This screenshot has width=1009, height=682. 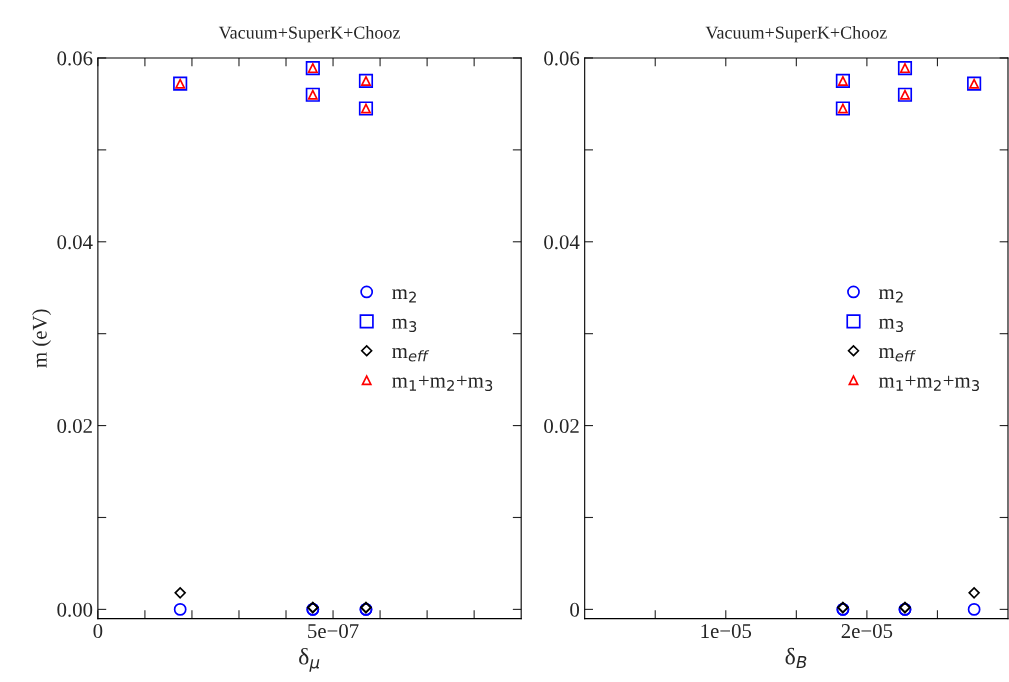 I want to click on y-tick-label: 0.00, so click(x=75, y=609).